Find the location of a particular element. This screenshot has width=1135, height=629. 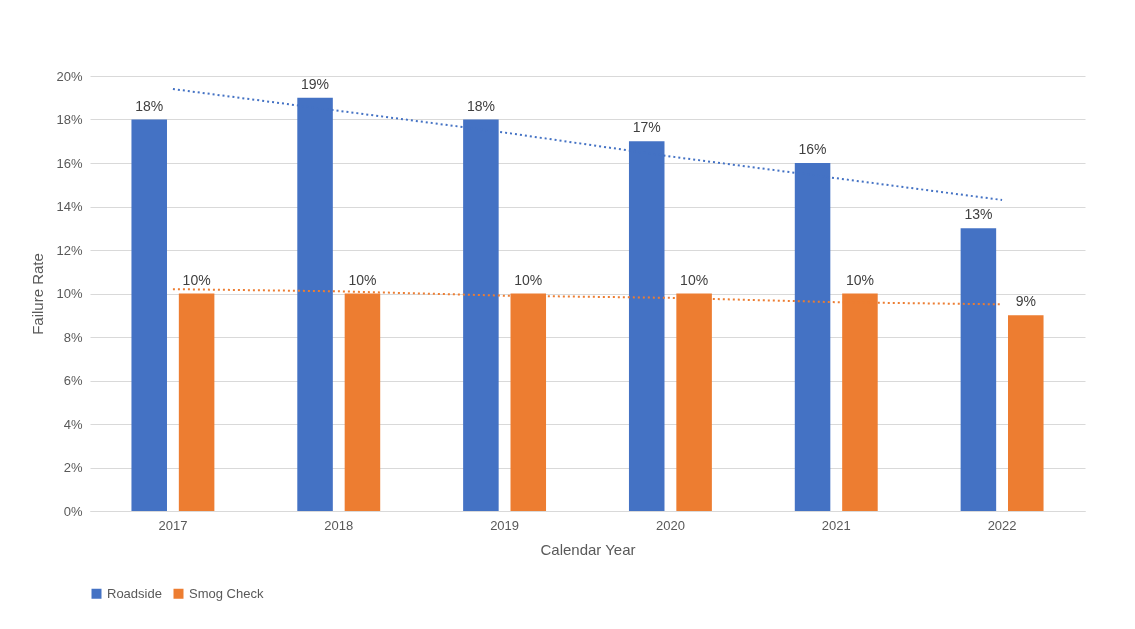

y-tick-label: 20% is located at coordinates (69, 76).